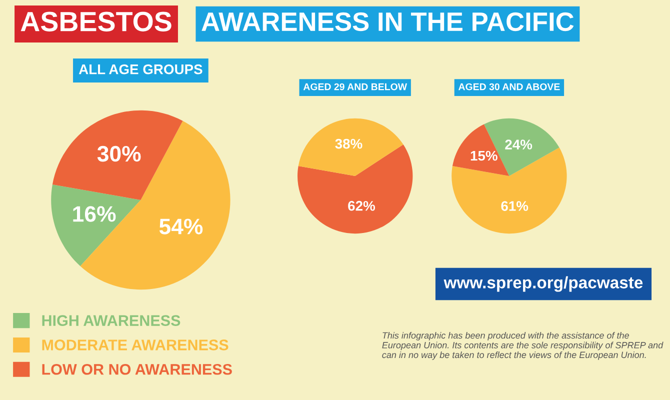 This screenshot has height=400, width=670. Describe the element at coordinates (509, 86) in the screenshot. I see `chart-title: AGED 30 AND ABOVE` at that location.